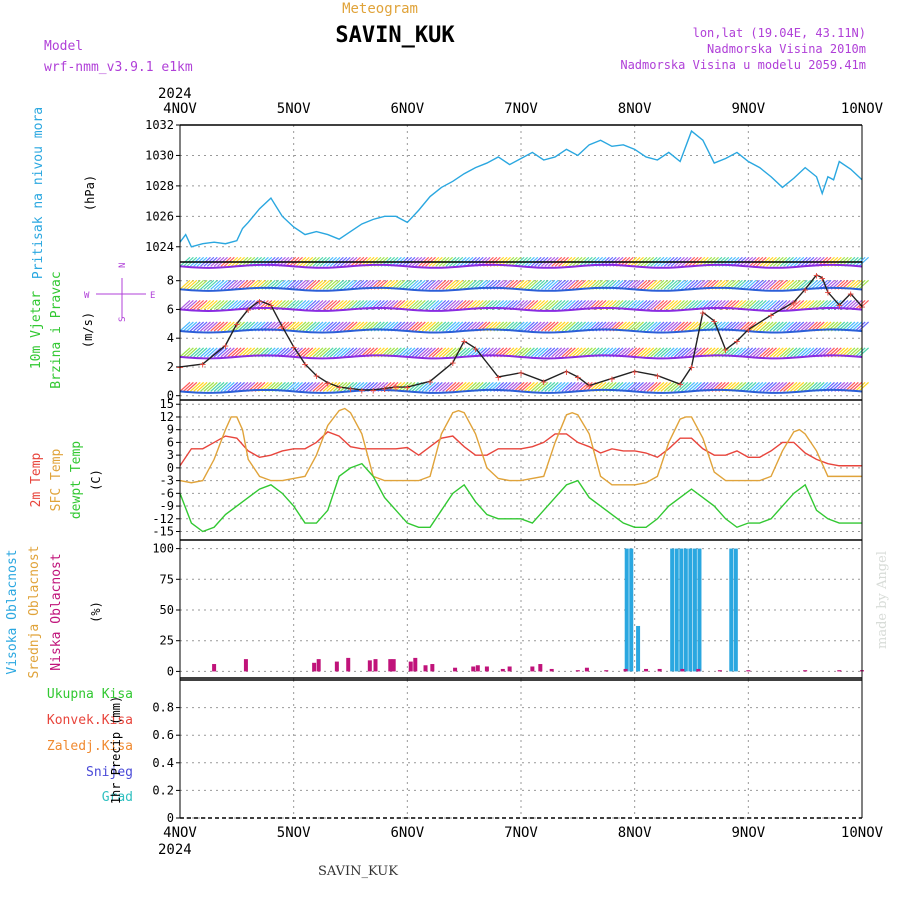  Describe the element at coordinates (170, 818) in the screenshot. I see `y-tick-label: 0` at that location.